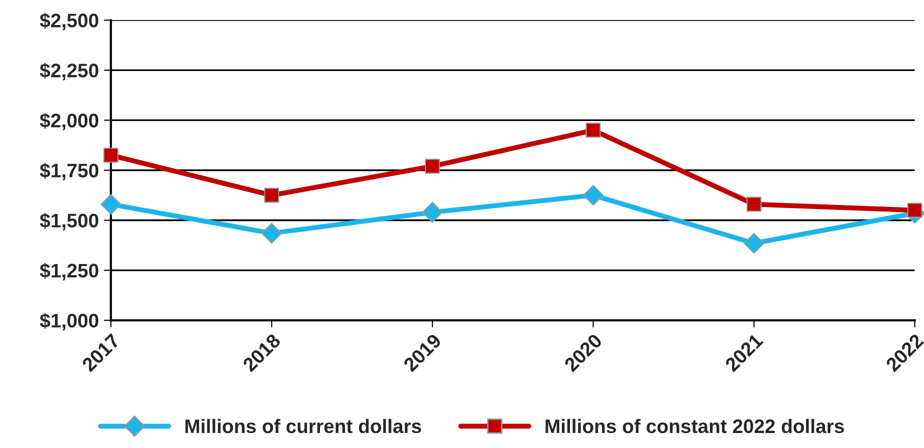 The height and width of the screenshot is (448, 924). Describe the element at coordinates (69, 221) in the screenshot. I see `y-tick-label: $1,500` at that location.